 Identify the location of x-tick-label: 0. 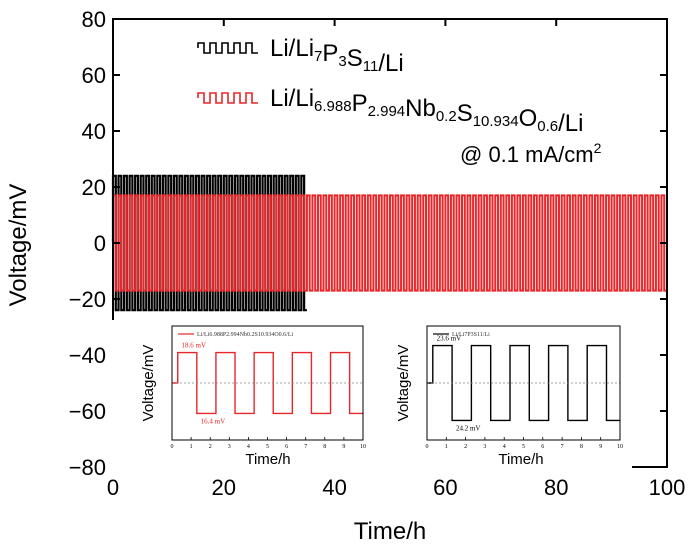
(113, 487).